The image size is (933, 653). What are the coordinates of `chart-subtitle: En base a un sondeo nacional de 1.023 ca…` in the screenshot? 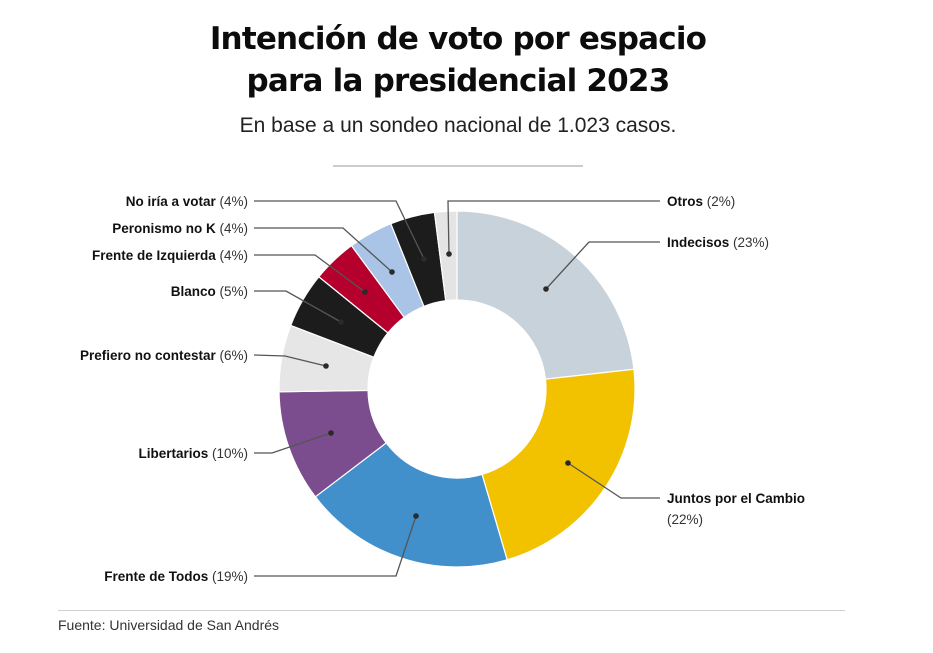 It's located at (458, 125).